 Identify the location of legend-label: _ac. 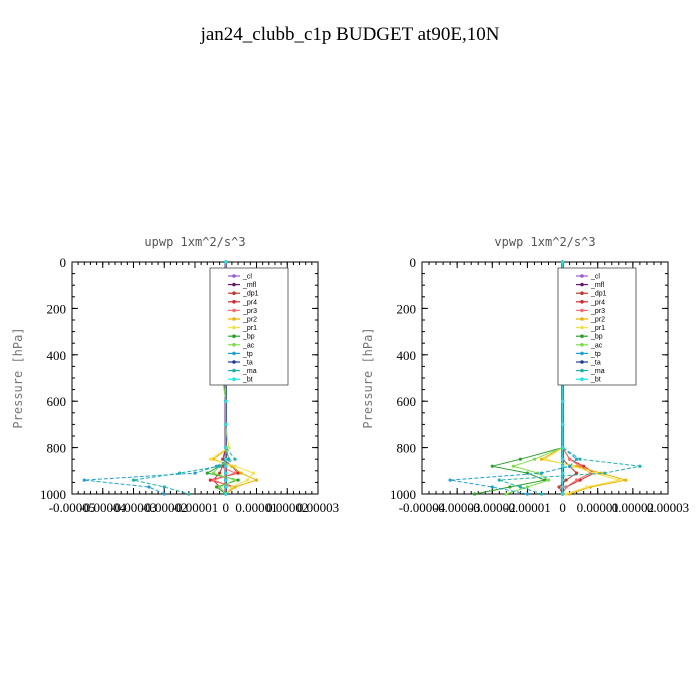
(248, 345).